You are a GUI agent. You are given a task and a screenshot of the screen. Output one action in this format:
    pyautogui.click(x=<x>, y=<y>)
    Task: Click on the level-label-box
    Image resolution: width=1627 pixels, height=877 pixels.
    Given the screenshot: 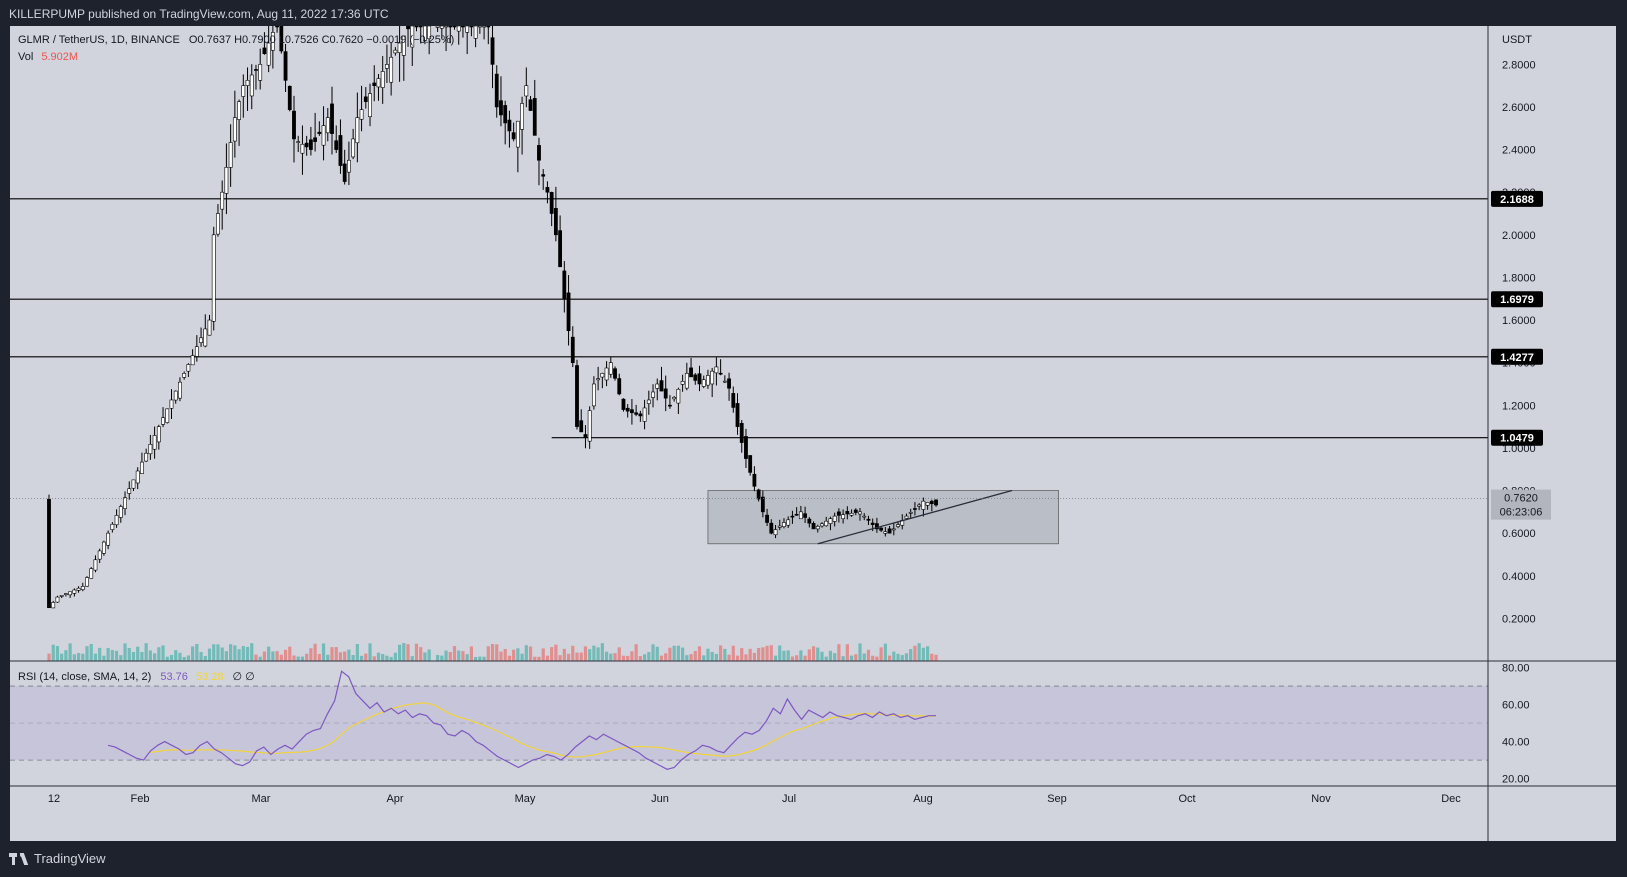 What is the action you would take?
    pyautogui.click(x=1517, y=198)
    